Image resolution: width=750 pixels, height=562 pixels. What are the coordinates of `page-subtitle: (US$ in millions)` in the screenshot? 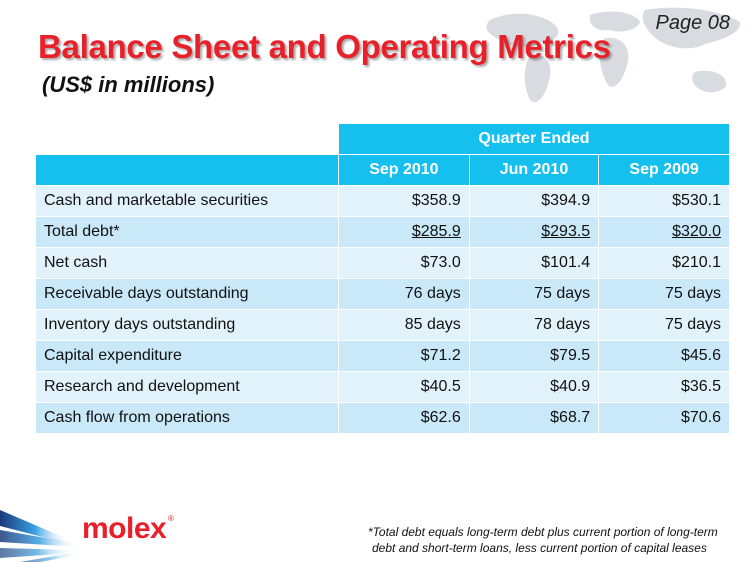 It's located at (128, 84).